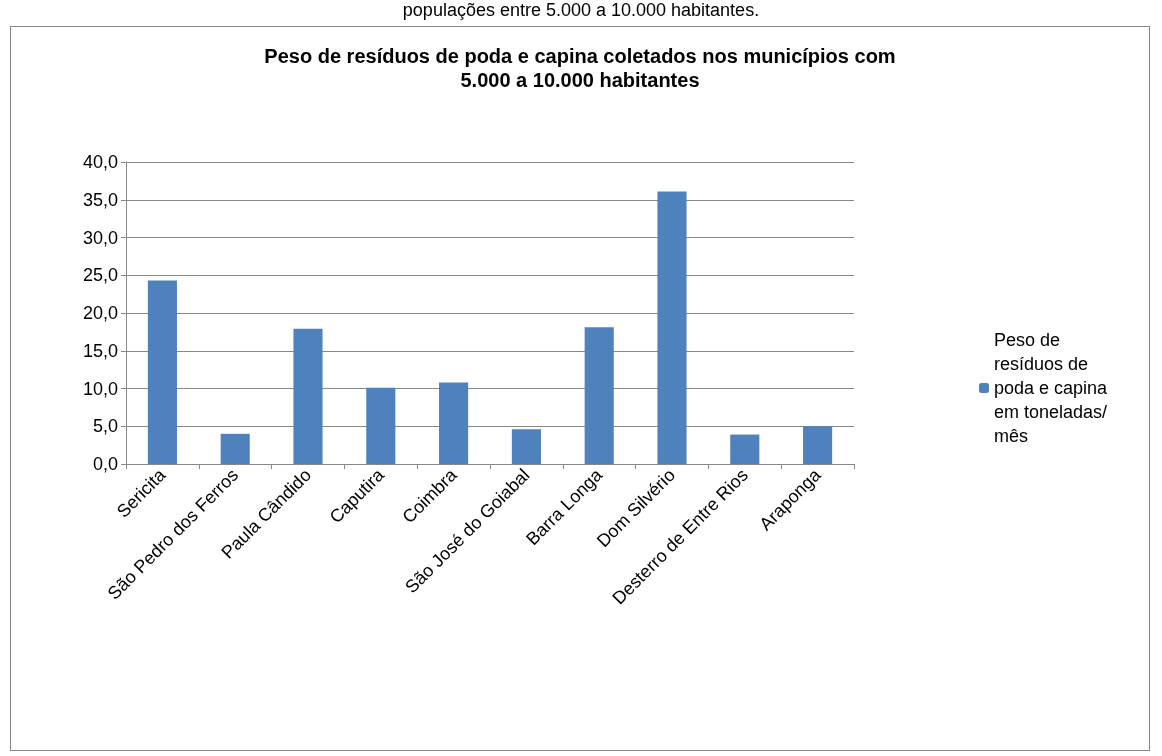  I want to click on y-tick-label: 35,0, so click(100, 199).